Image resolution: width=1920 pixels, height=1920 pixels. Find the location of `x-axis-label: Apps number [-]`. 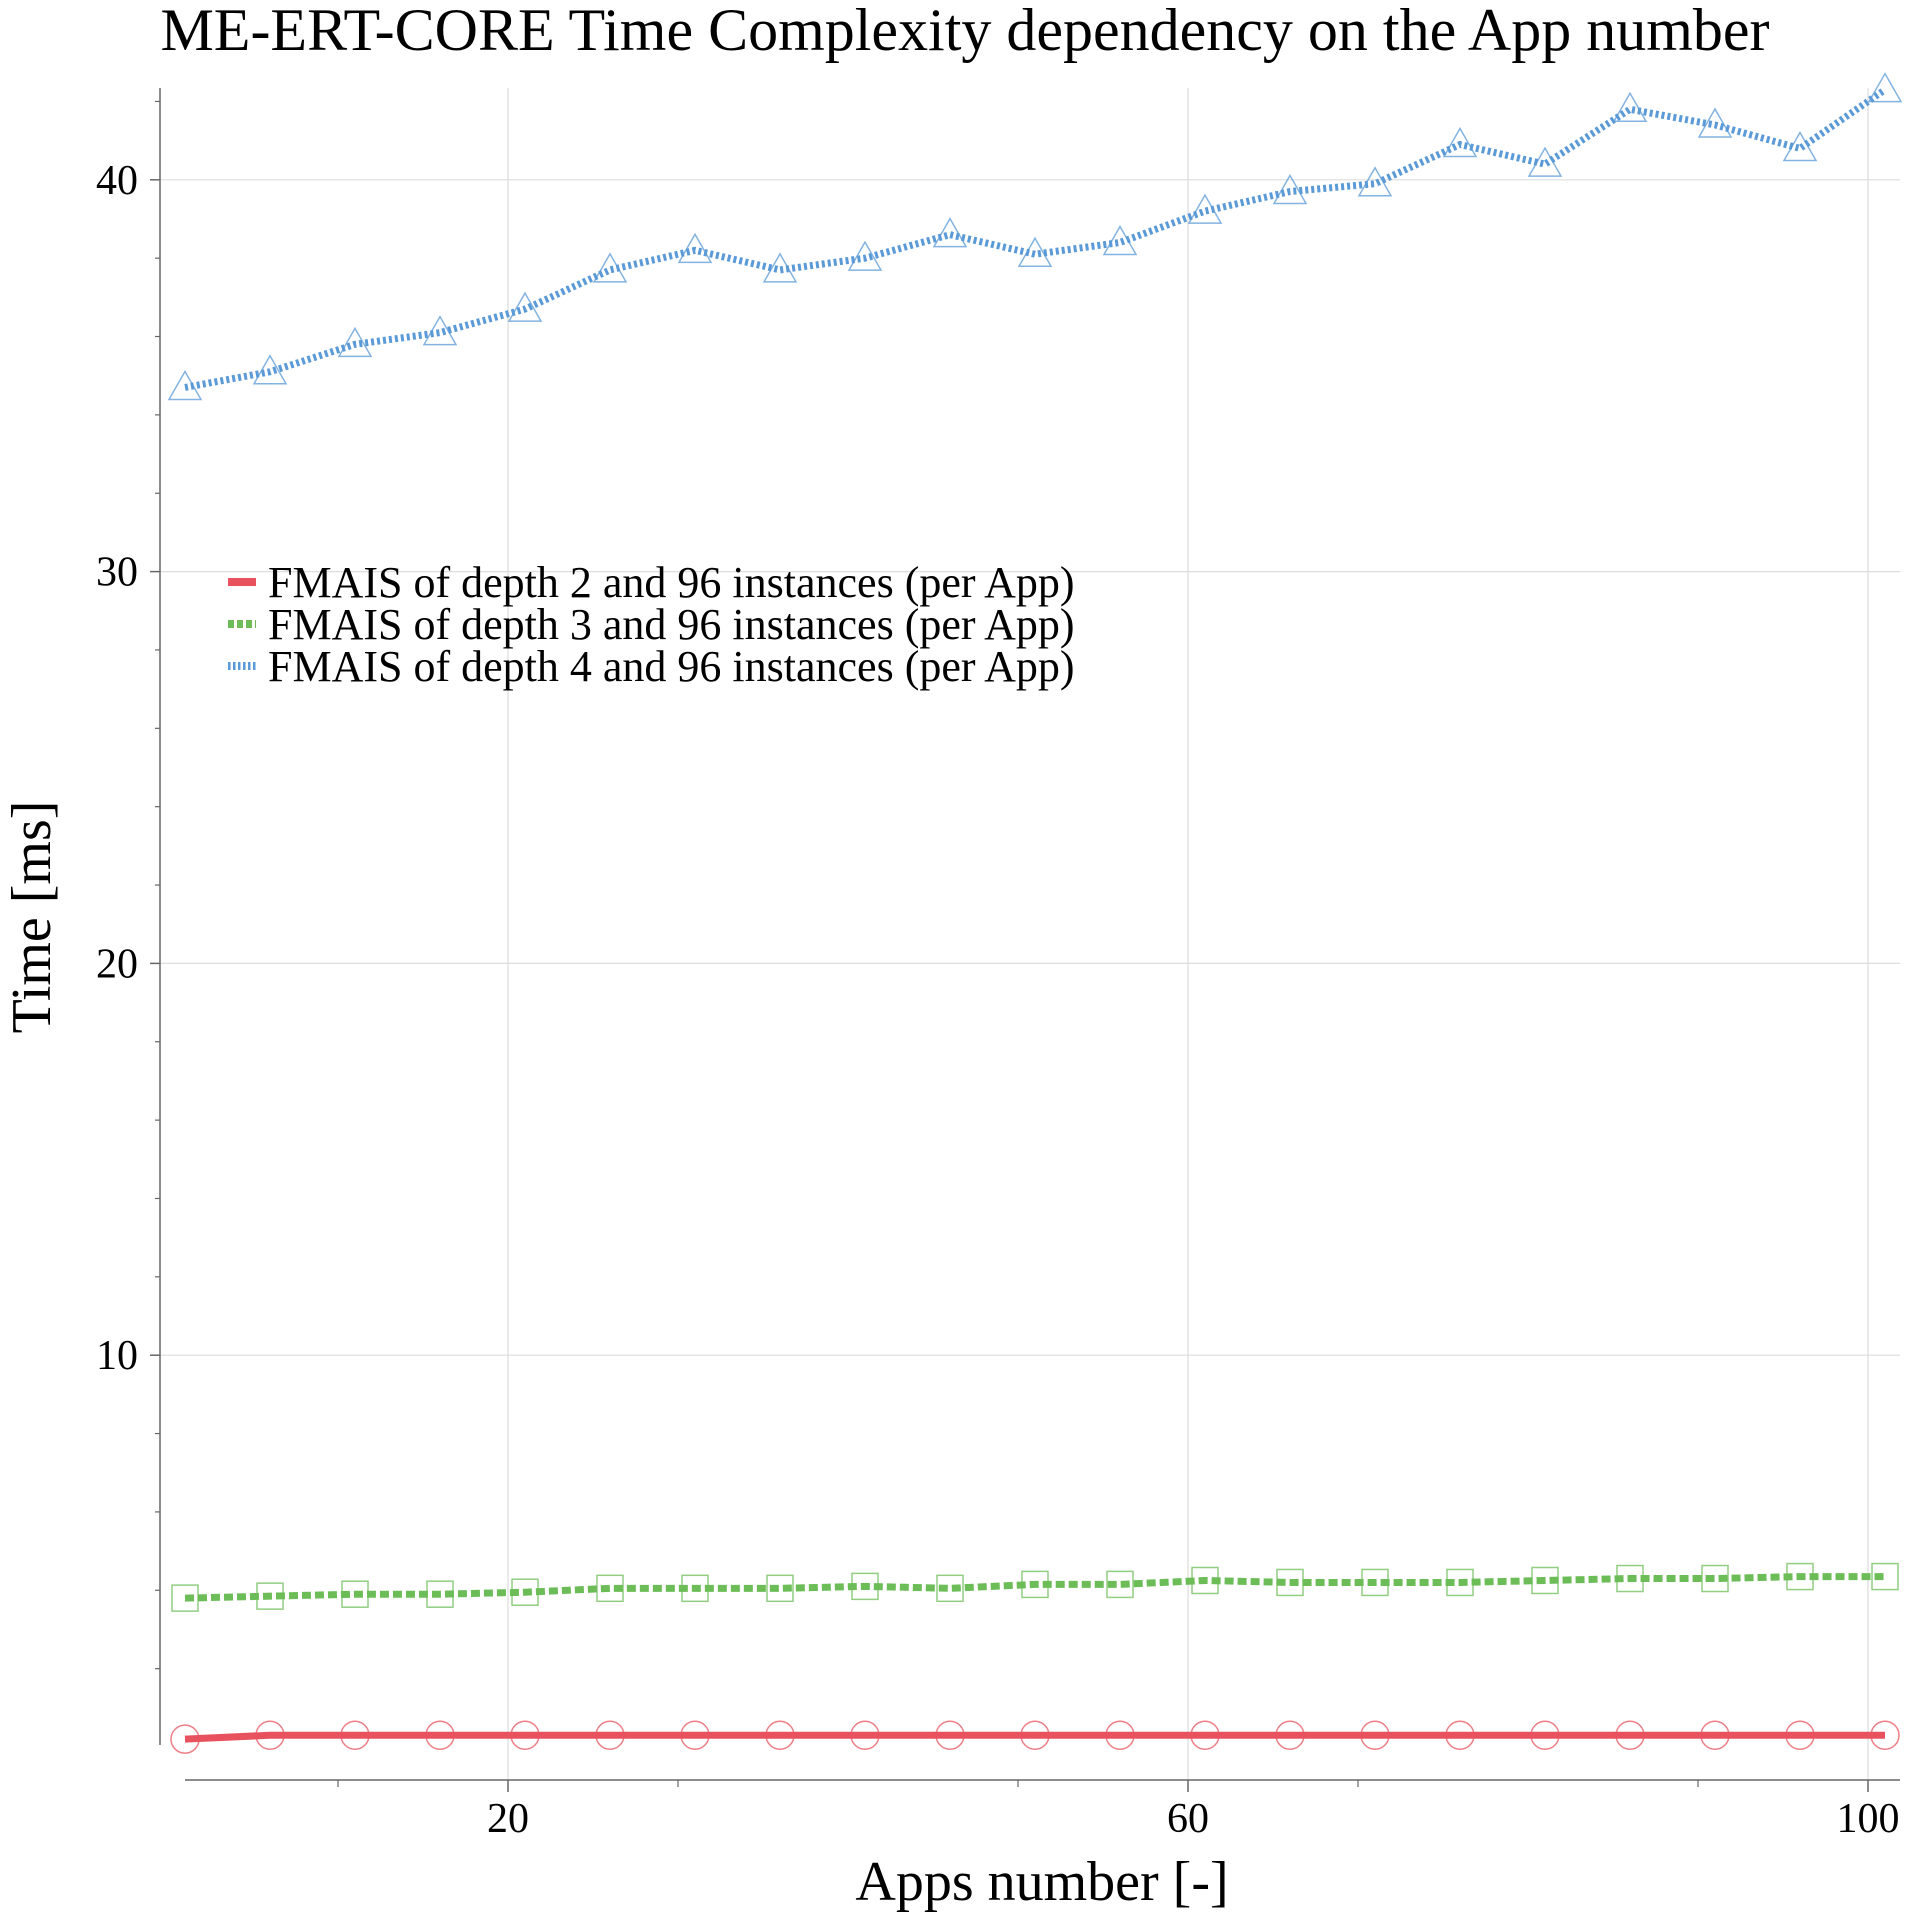

x-axis-label: Apps number [-] is located at coordinates (1041, 1882).